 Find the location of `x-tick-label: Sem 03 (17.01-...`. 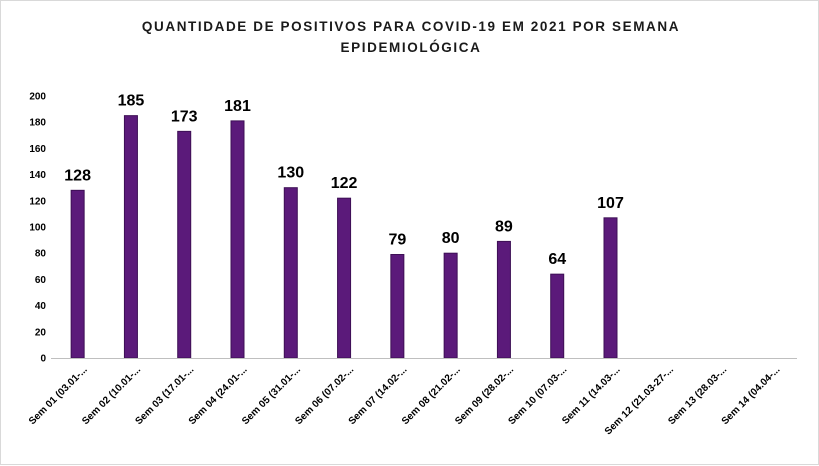

x-tick-label: Sem 03 (17.01-... is located at coordinates (165, 395).